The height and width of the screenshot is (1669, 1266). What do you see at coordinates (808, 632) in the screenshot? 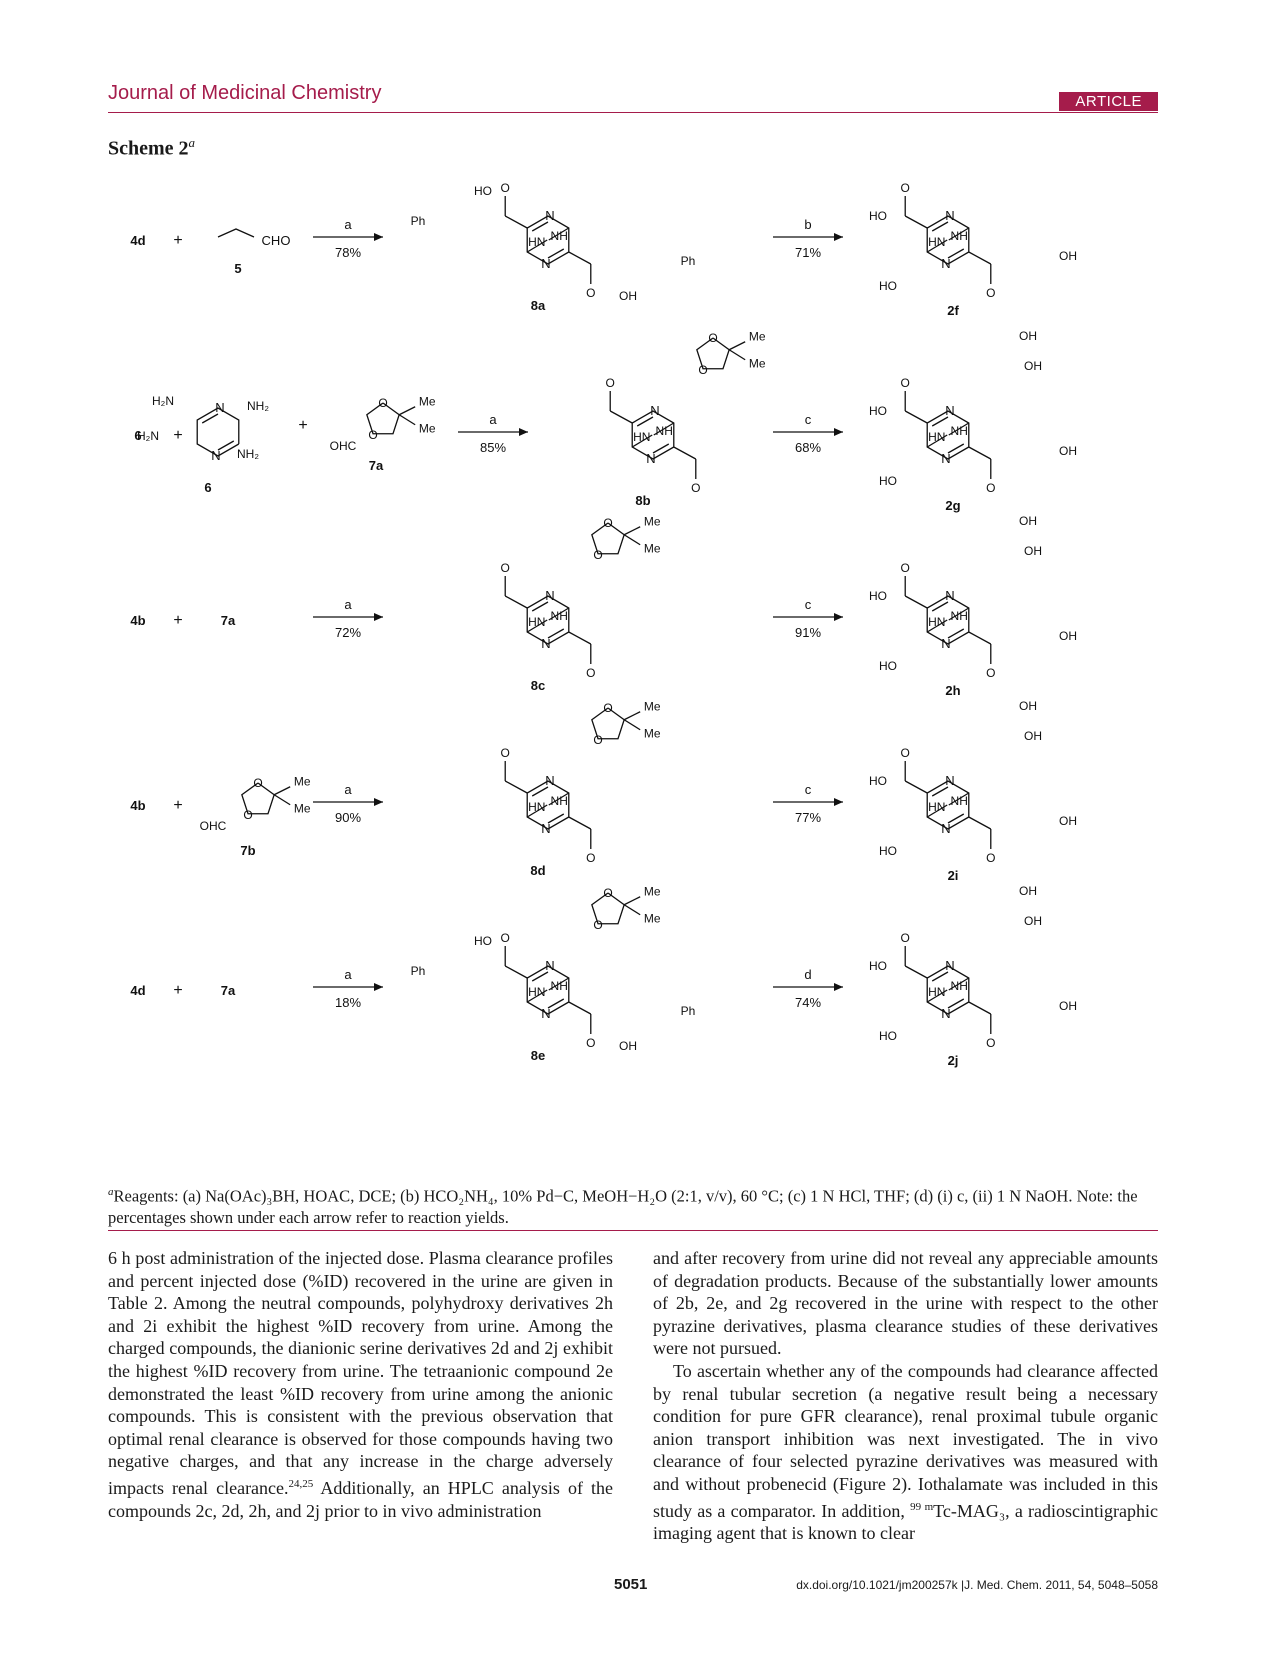
I see `row-3-arrow-2-yield: 91%` at bounding box center [808, 632].